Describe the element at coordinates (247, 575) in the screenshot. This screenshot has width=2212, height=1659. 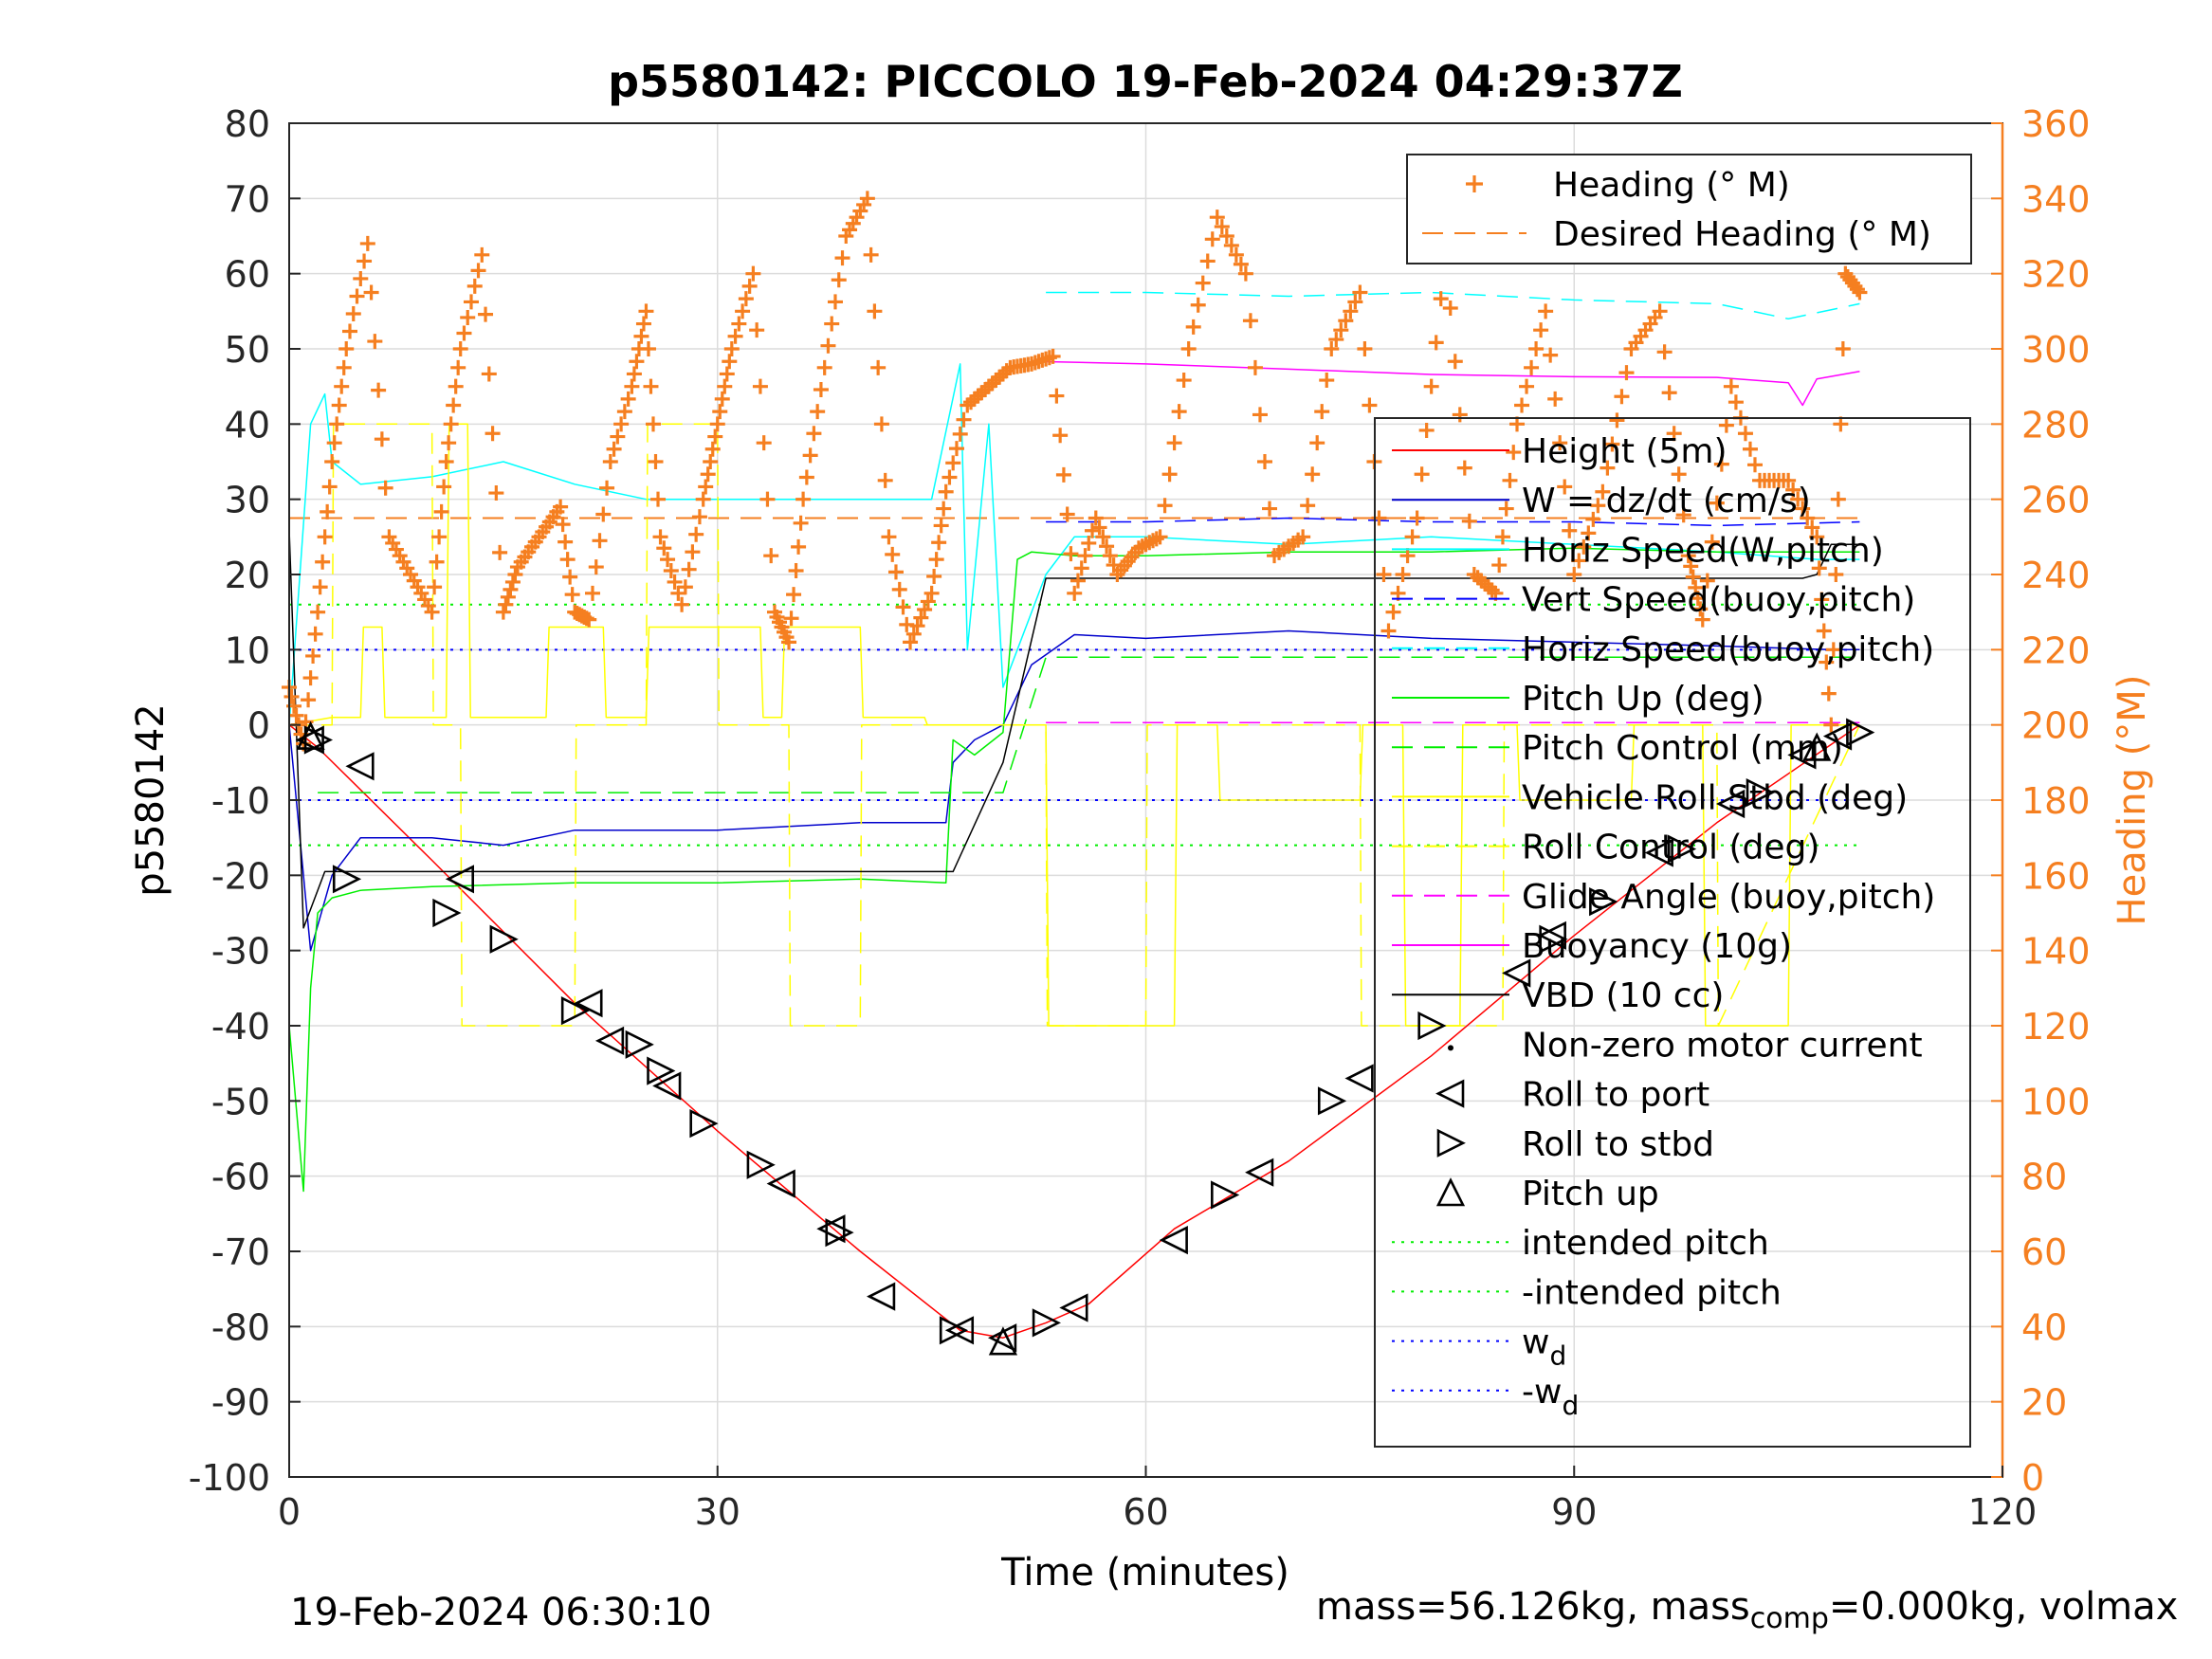
I see `y-tick-label: 20` at that location.